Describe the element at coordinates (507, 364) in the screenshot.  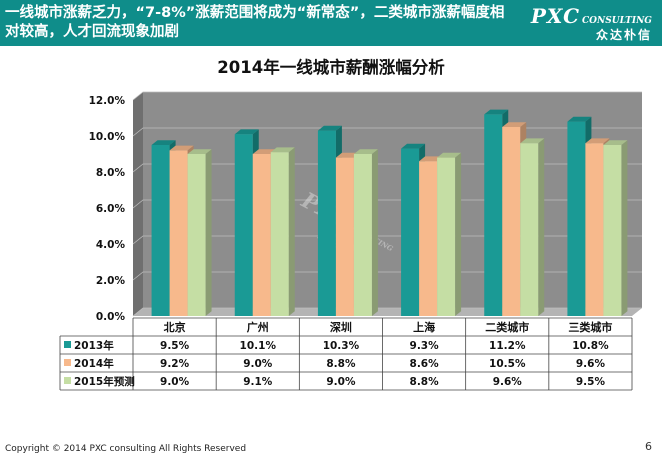
I see `data-label: 10.5%` at that location.